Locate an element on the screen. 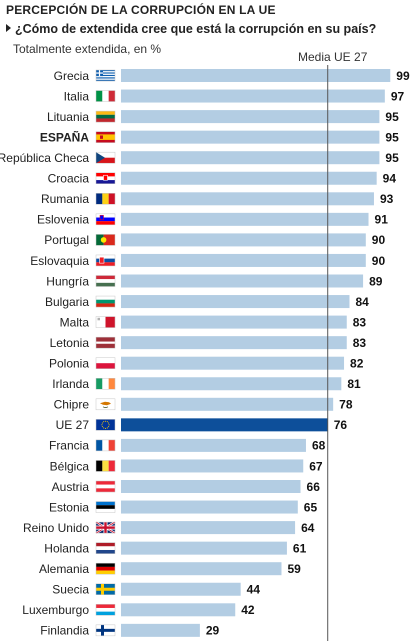 The image size is (414, 641). bar-lituania is located at coordinates (250, 117).